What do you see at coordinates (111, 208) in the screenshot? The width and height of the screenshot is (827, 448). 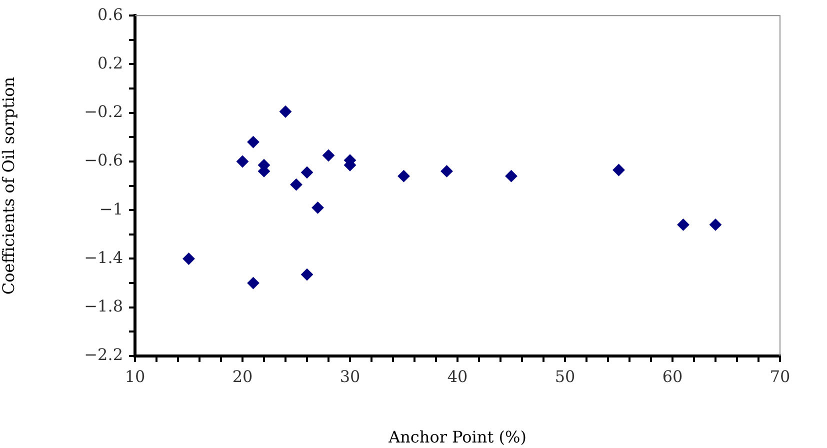 I see `y-tick-label: −1` at bounding box center [111, 208].